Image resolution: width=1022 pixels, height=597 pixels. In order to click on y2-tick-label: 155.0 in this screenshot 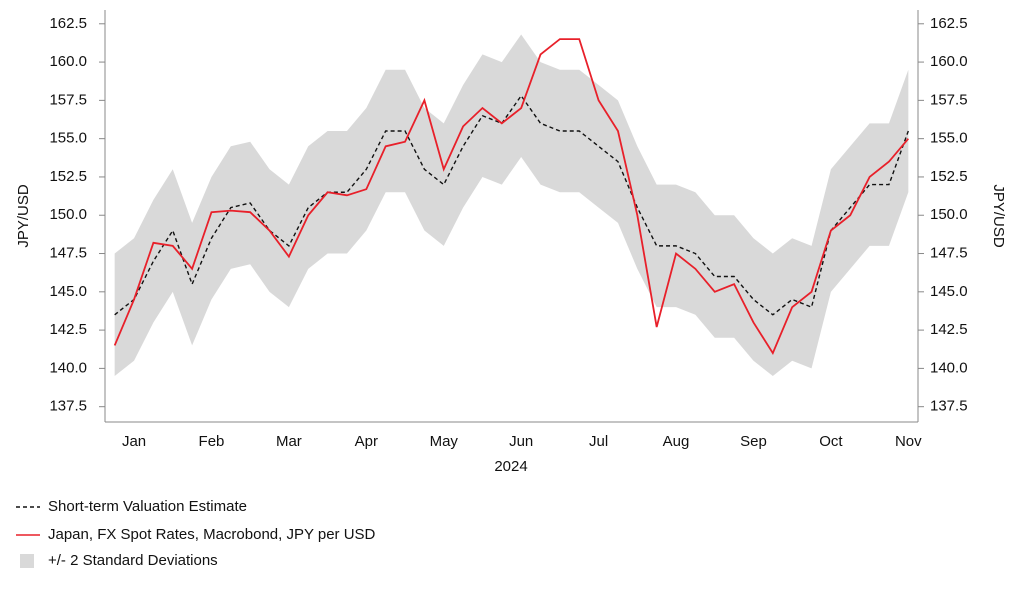, I will do `click(949, 138)`.